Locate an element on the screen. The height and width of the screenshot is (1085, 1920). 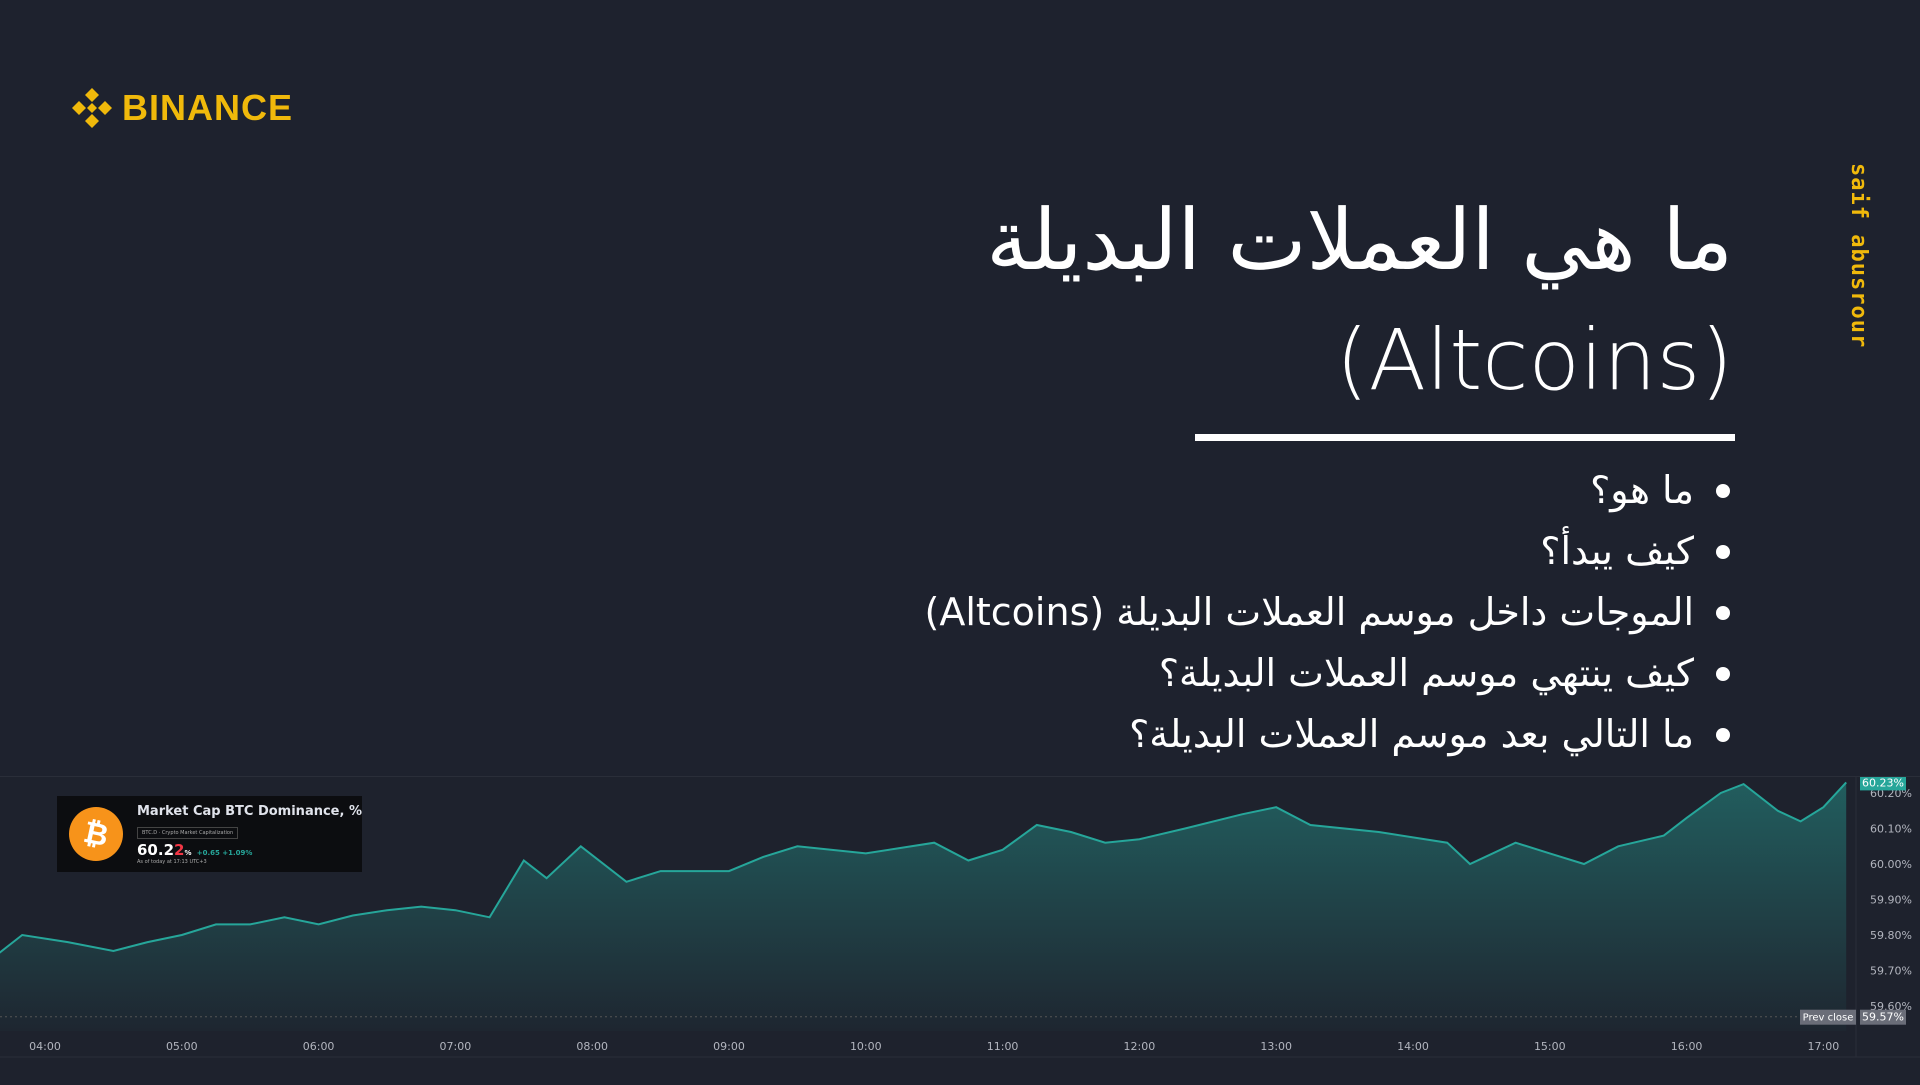
prev-close-label: Prev close is located at coordinates (1828, 1018).